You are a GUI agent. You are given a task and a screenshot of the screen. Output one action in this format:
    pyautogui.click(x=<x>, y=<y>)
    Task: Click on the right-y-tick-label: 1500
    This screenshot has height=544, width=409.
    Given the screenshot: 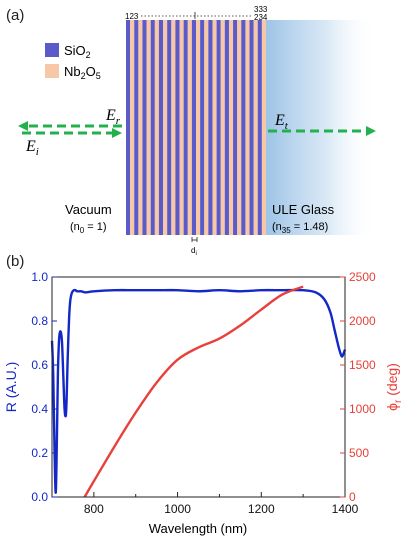 What is the action you would take?
    pyautogui.click(x=362, y=365)
    